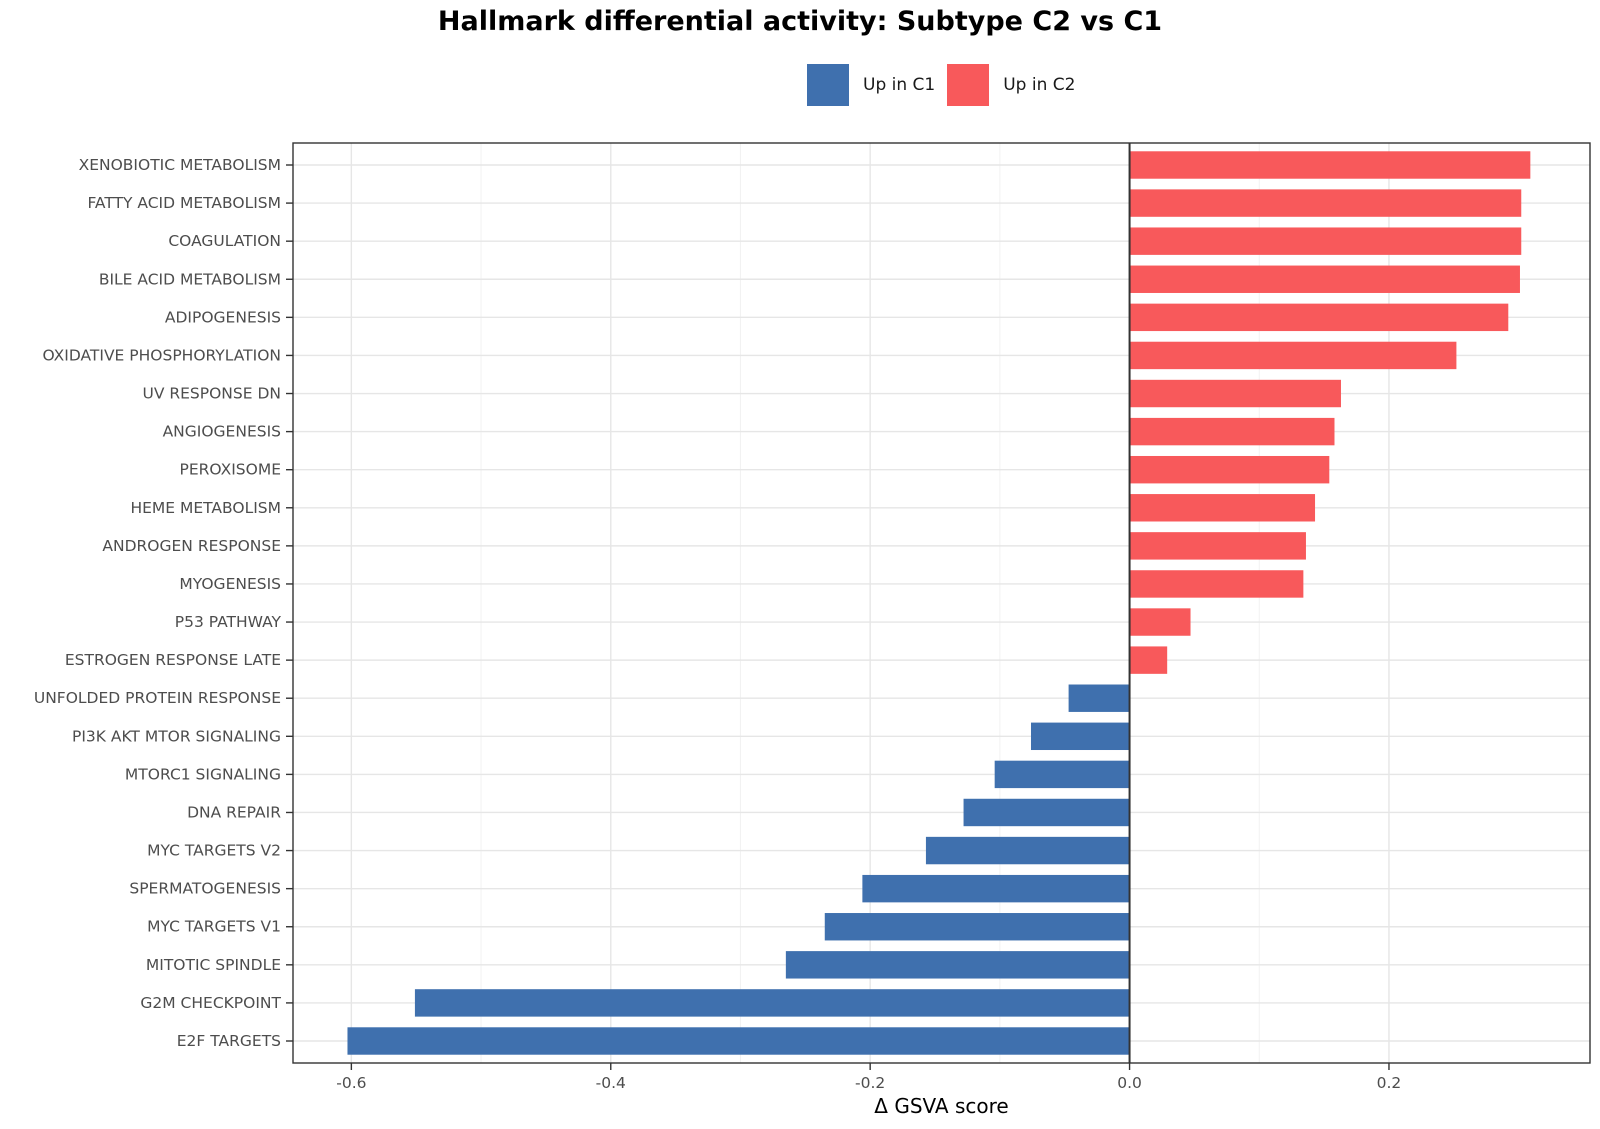 The image size is (1600, 1129). What do you see at coordinates (870, 1083) in the screenshot?
I see `x-tick-label: -0.2` at bounding box center [870, 1083].